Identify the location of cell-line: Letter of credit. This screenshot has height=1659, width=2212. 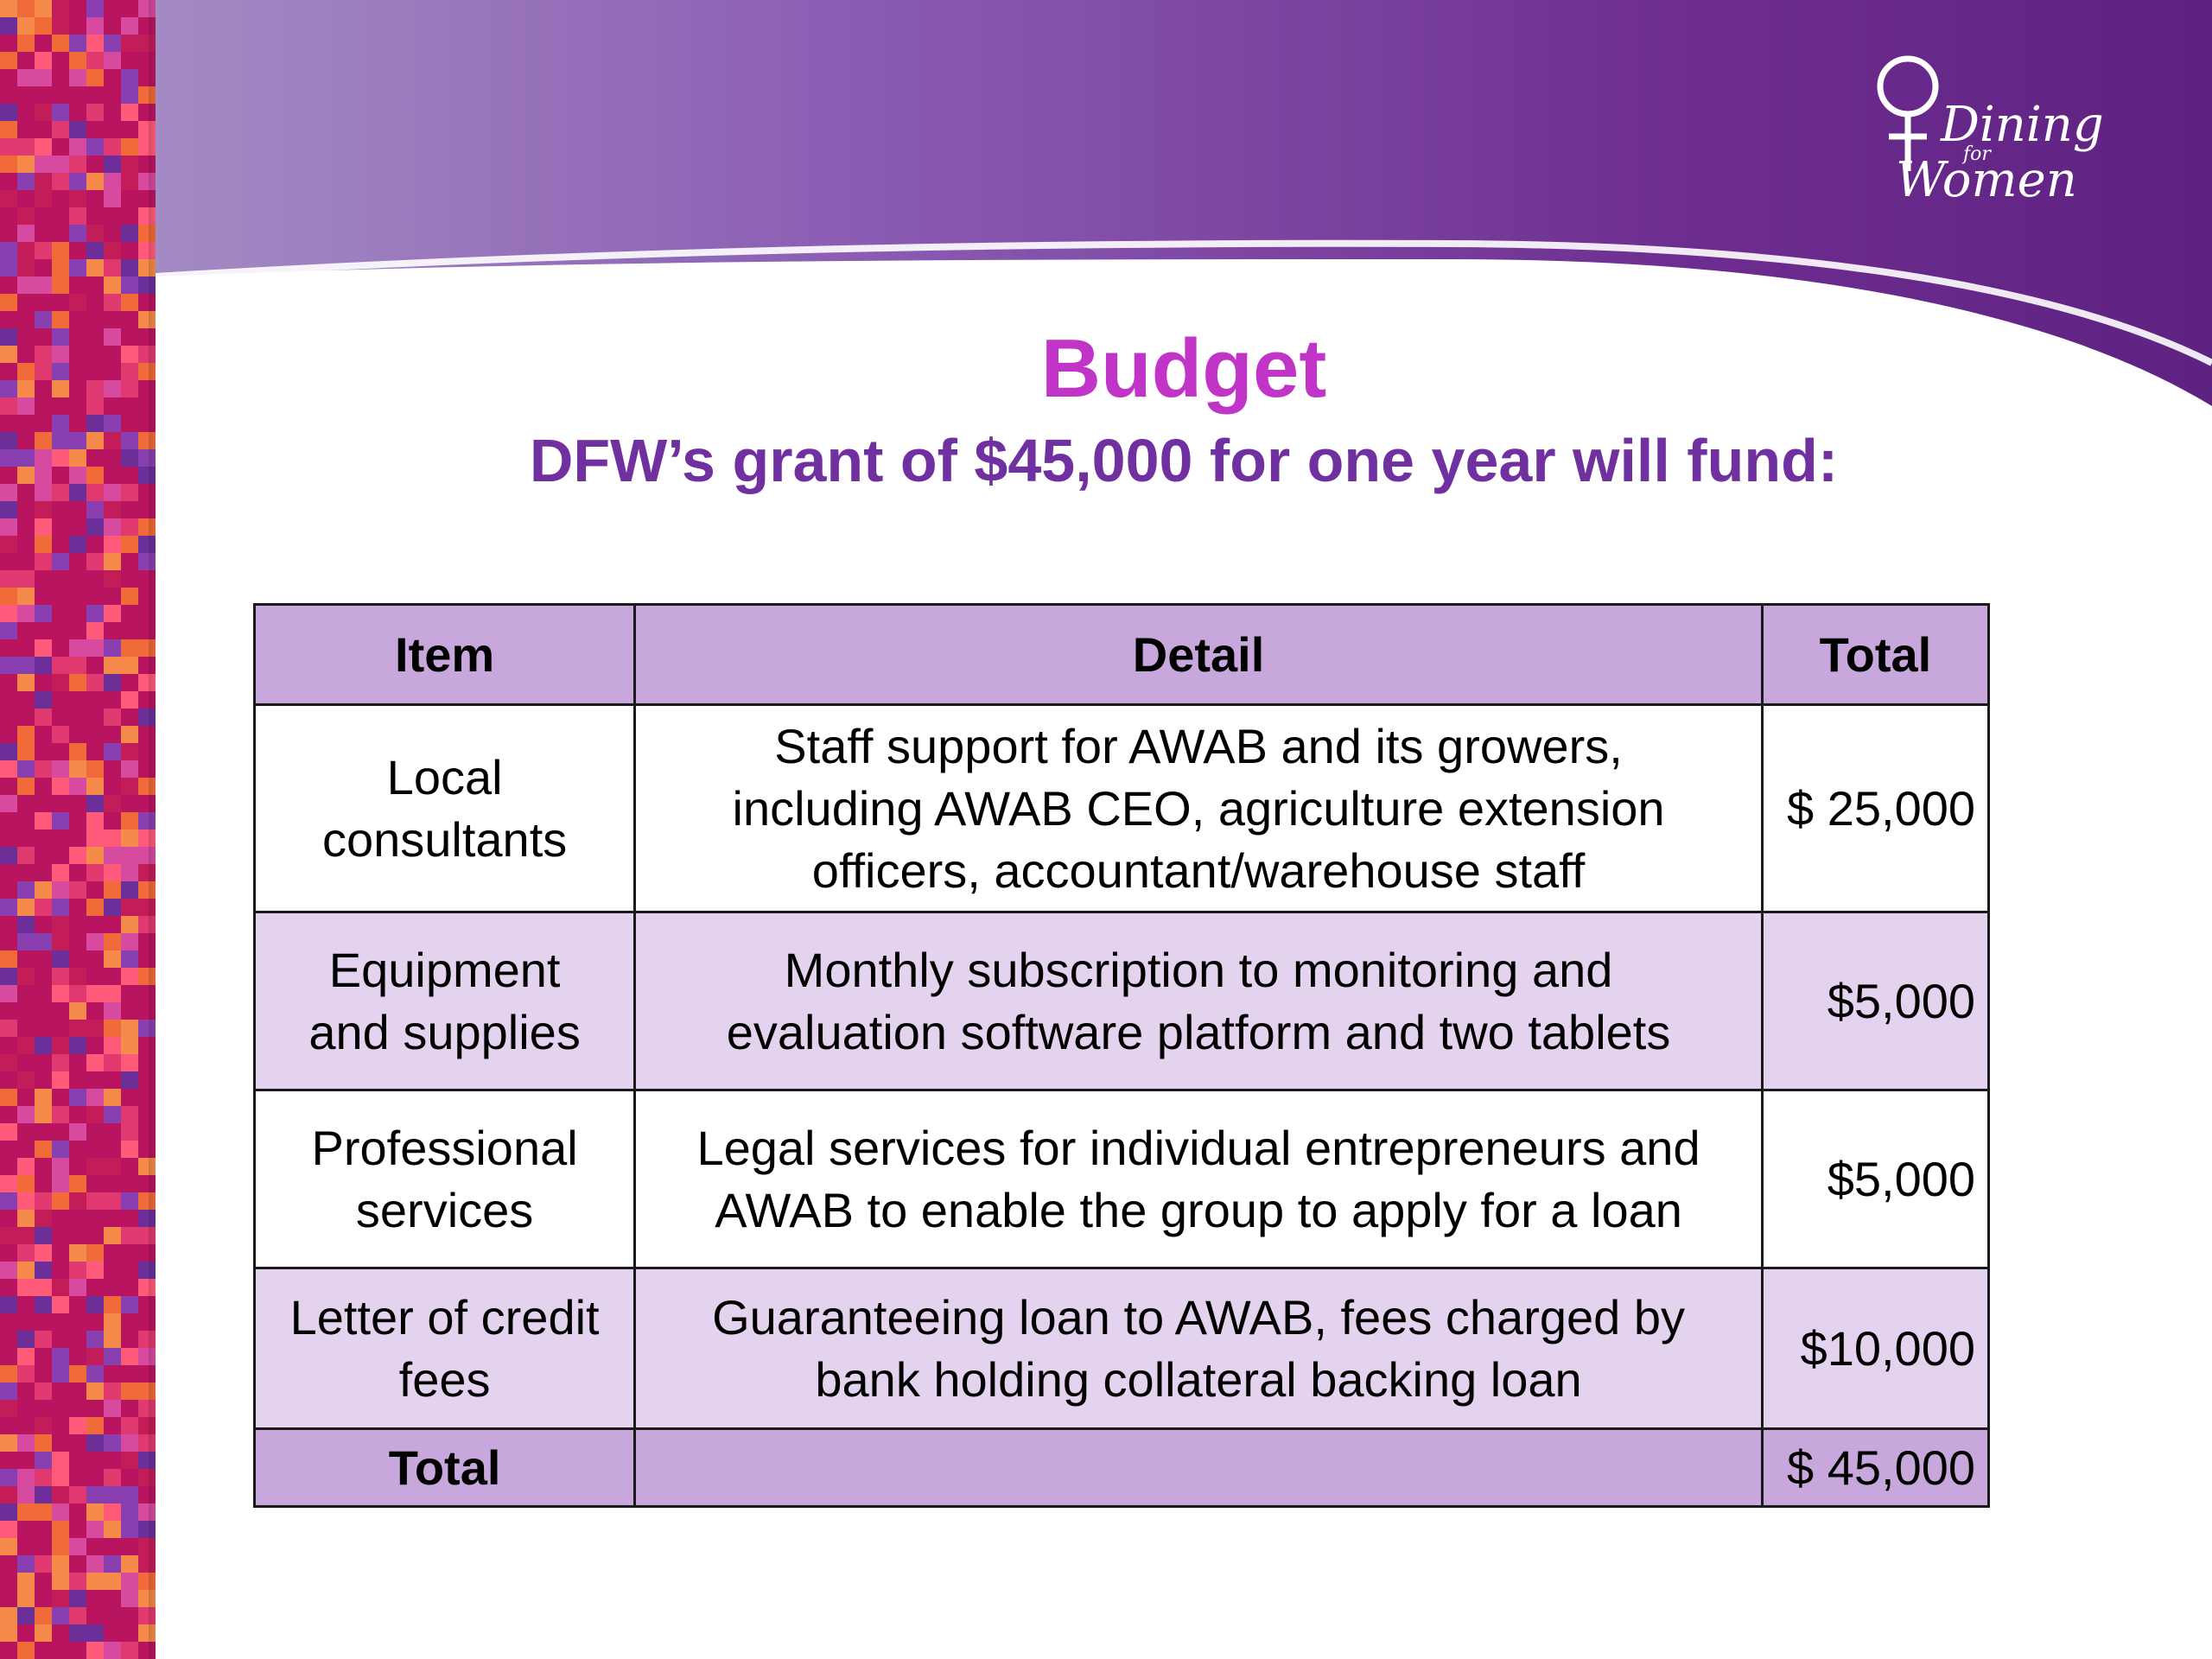
(444, 1316).